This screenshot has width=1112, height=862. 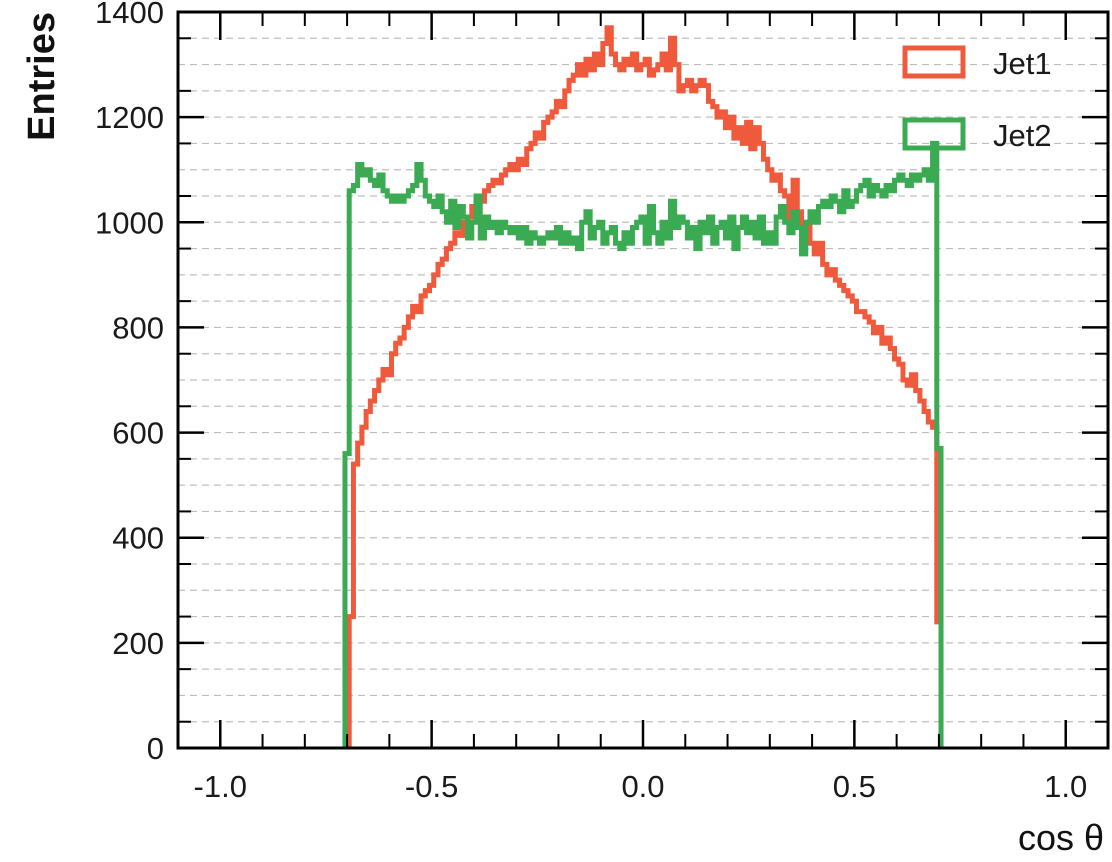 What do you see at coordinates (934, 134) in the screenshot?
I see `legend-swatch-jet2` at bounding box center [934, 134].